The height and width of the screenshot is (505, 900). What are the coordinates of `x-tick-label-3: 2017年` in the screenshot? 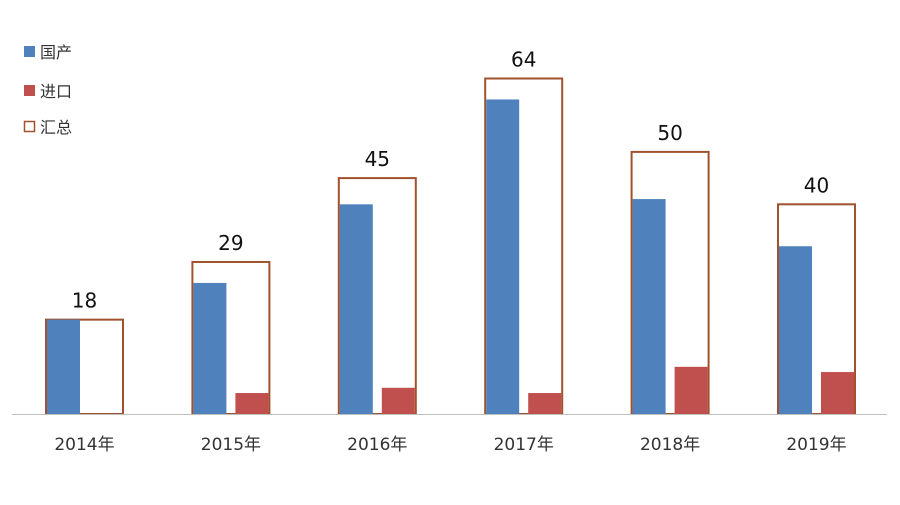 It's located at (524, 445).